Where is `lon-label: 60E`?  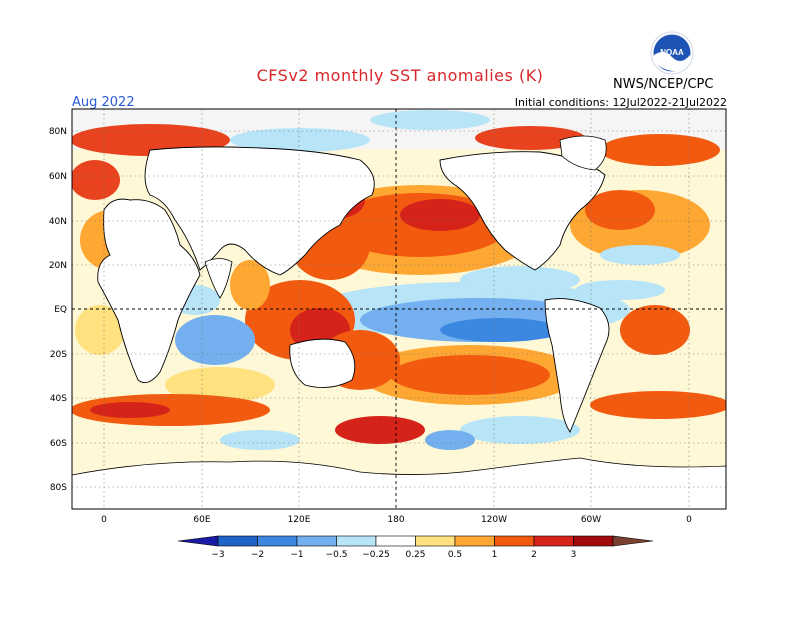 lon-label: 60E is located at coordinates (201, 520).